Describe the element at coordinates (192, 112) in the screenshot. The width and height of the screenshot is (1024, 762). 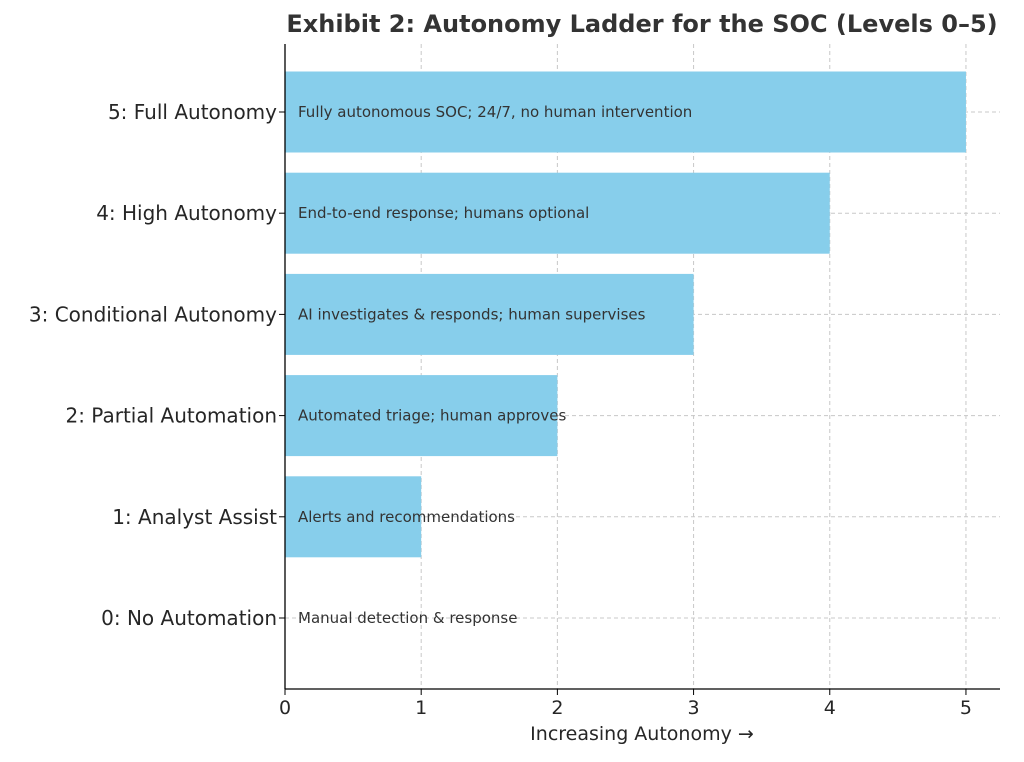
I see `y-tick-label: 5: Full Autonomy` at that location.